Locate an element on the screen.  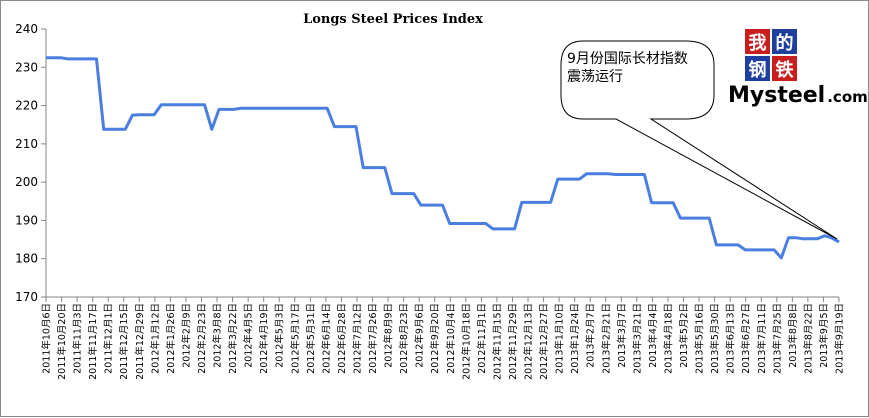
x-tick-label: 2013年6月13日 is located at coordinates (731, 338).